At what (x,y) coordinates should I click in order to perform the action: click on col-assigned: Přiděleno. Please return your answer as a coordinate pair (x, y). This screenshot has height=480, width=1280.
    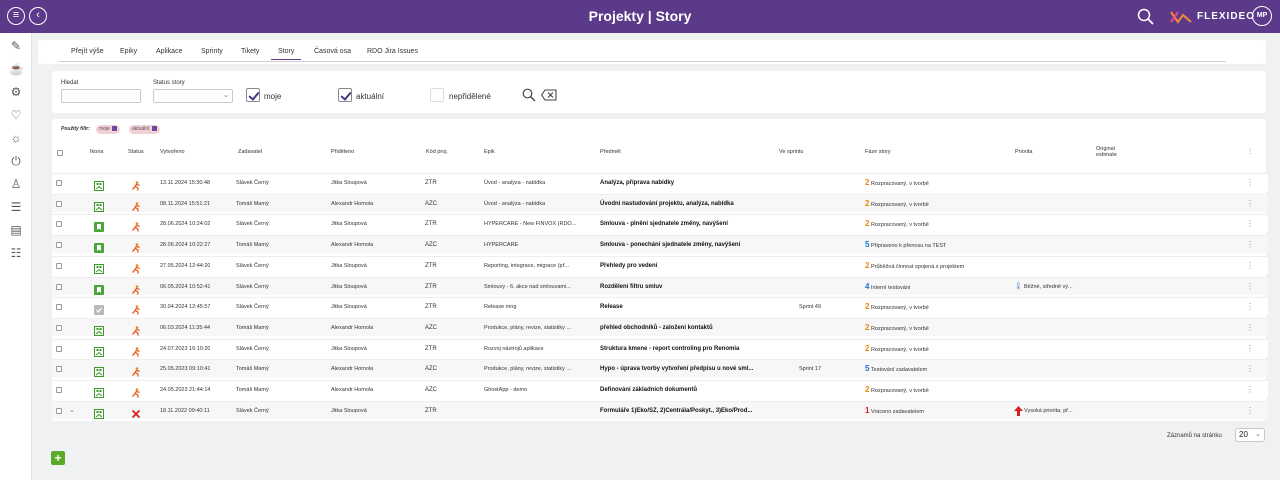
    Looking at the image, I should click on (343, 152).